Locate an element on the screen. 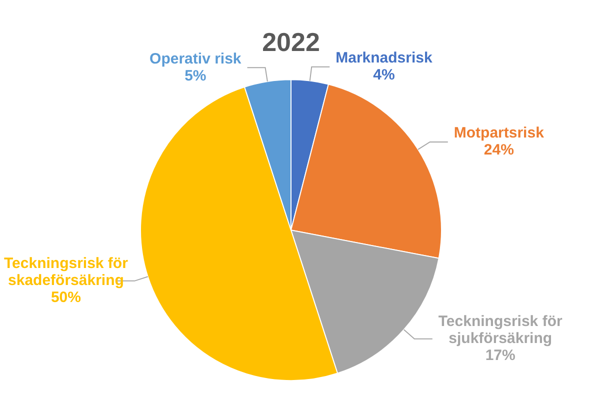 This screenshot has height=409, width=592. slice-label: Operativ risk is located at coordinates (196, 59).